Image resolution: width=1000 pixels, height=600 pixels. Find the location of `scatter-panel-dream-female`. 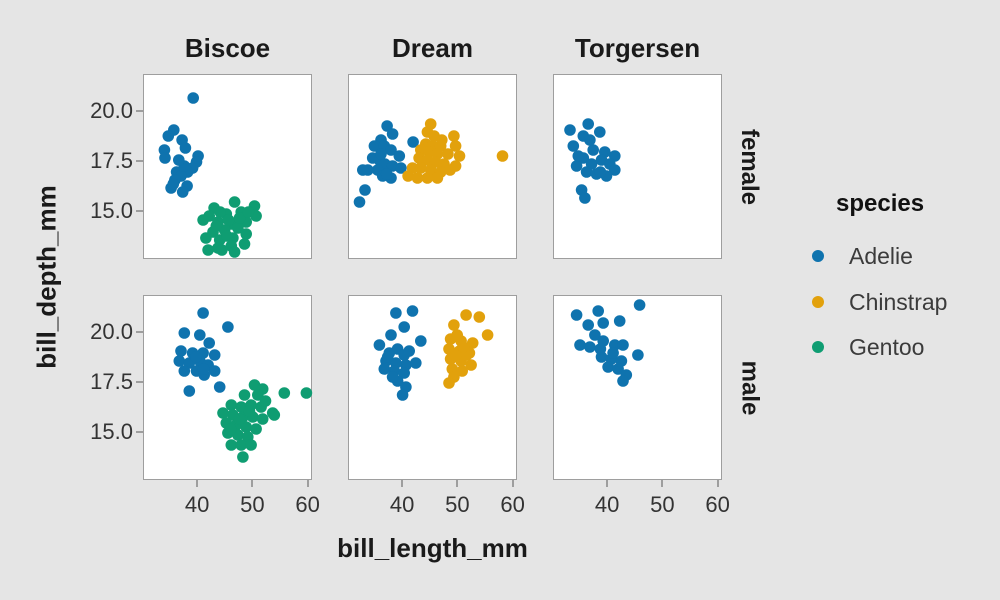

scatter-panel-dream-female is located at coordinates (432, 166).